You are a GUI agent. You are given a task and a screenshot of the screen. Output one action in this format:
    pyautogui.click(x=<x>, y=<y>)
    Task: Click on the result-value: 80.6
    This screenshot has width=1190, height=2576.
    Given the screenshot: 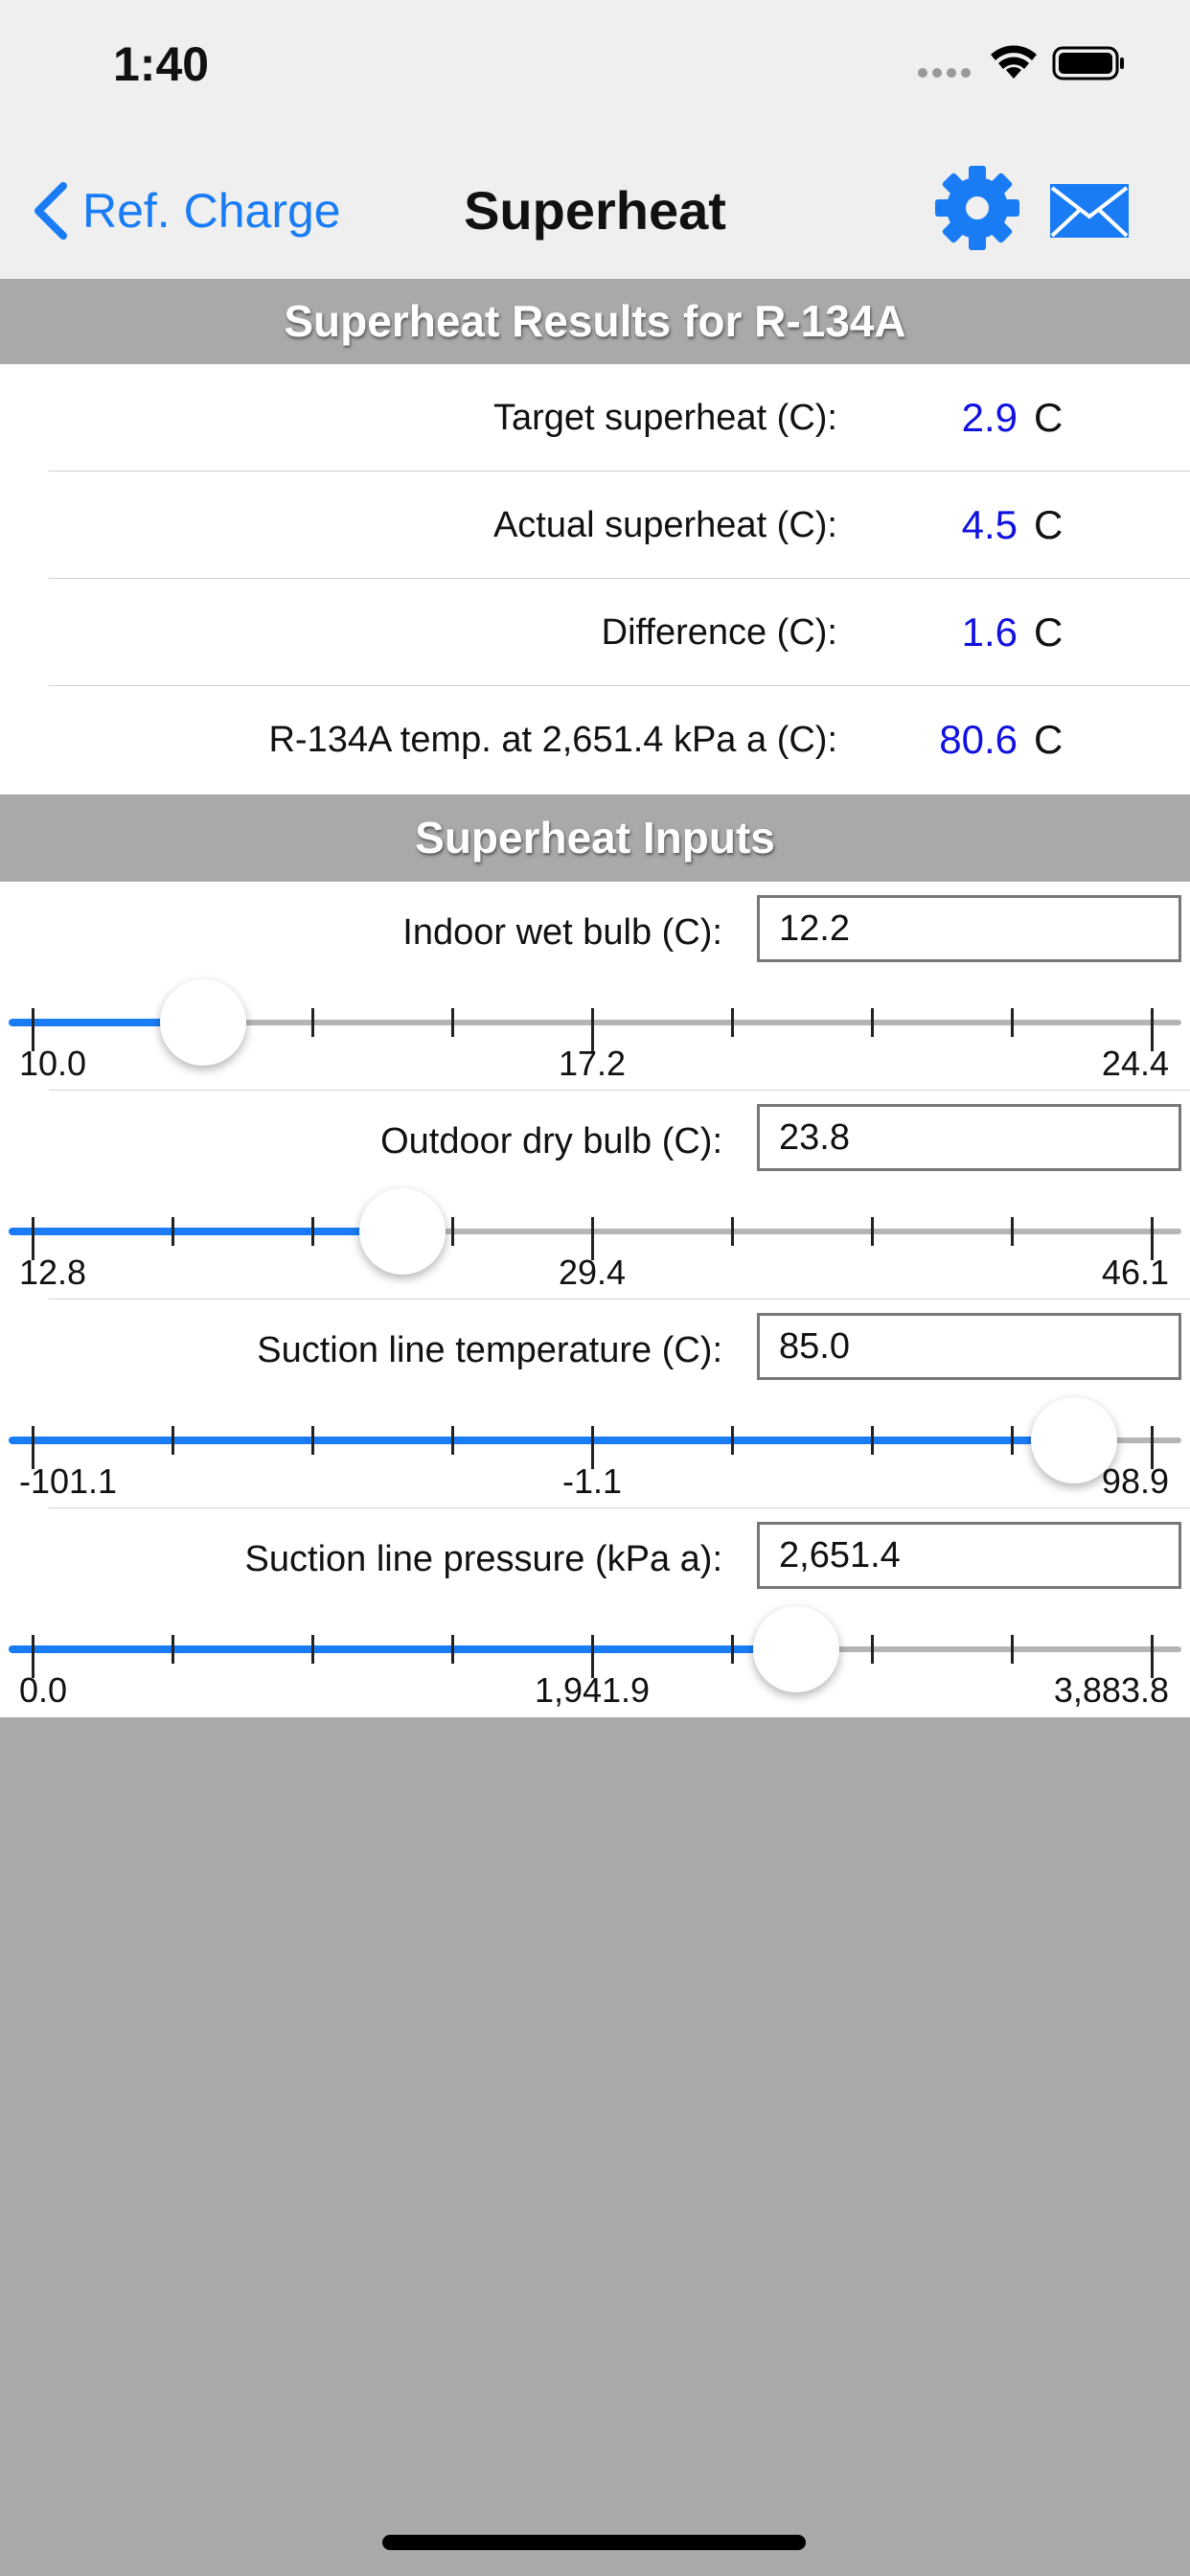 What is the action you would take?
    pyautogui.click(x=979, y=739)
    